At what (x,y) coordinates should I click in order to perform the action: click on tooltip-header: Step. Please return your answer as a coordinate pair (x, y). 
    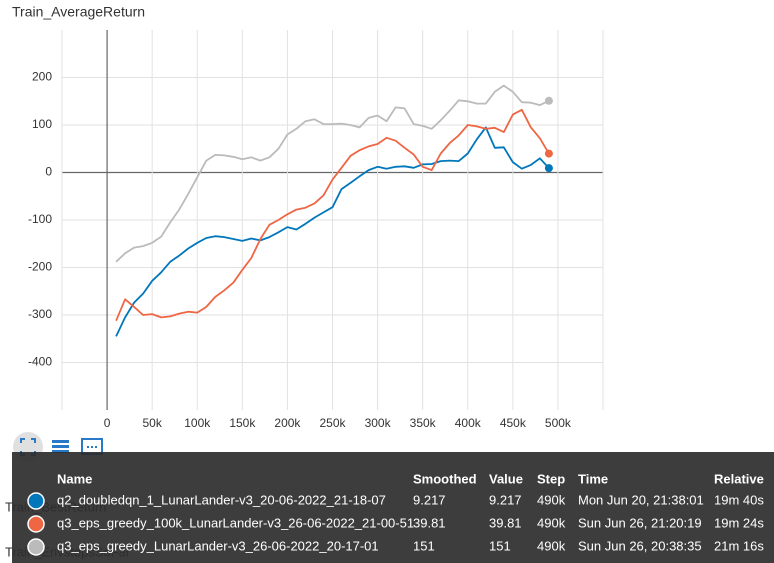
    Looking at the image, I should click on (551, 478).